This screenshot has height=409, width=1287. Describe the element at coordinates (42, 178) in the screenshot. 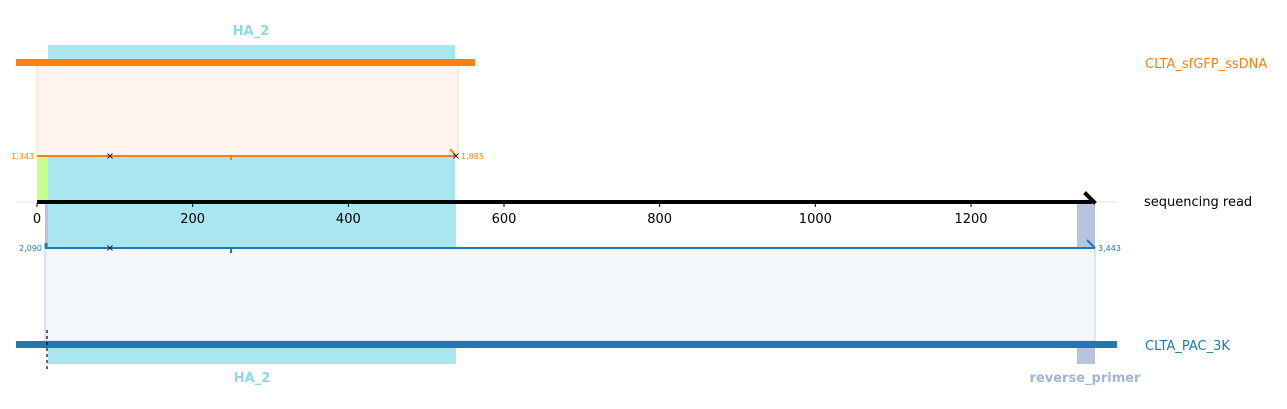

I see `top-green-feature` at that location.